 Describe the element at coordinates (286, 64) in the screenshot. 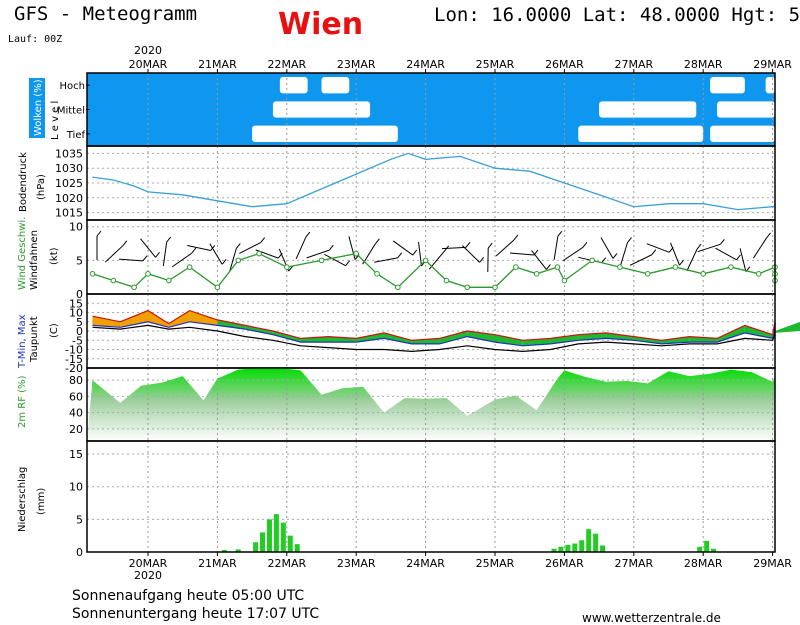

I see `date-label-top: 22MAR` at that location.